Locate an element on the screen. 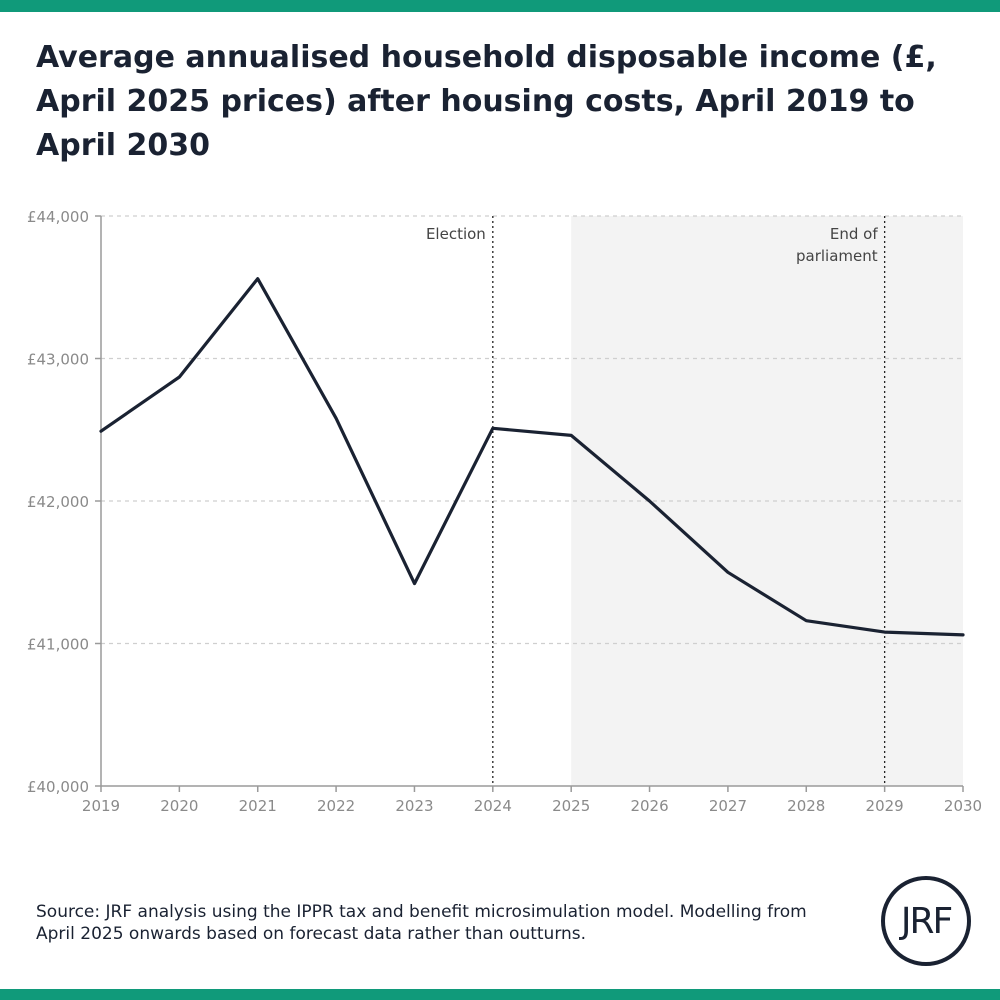 The width and height of the screenshot is (1000, 1000). jrf-logo: JRF is located at coordinates (926, 921).